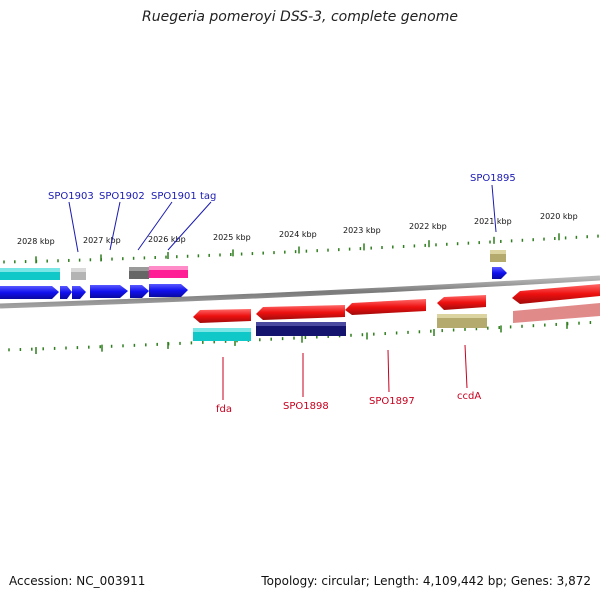 The height and width of the screenshot is (600, 600). What do you see at coordinates (493, 178) in the screenshot?
I see `gene-label-spo1895: SPO1895` at bounding box center [493, 178].